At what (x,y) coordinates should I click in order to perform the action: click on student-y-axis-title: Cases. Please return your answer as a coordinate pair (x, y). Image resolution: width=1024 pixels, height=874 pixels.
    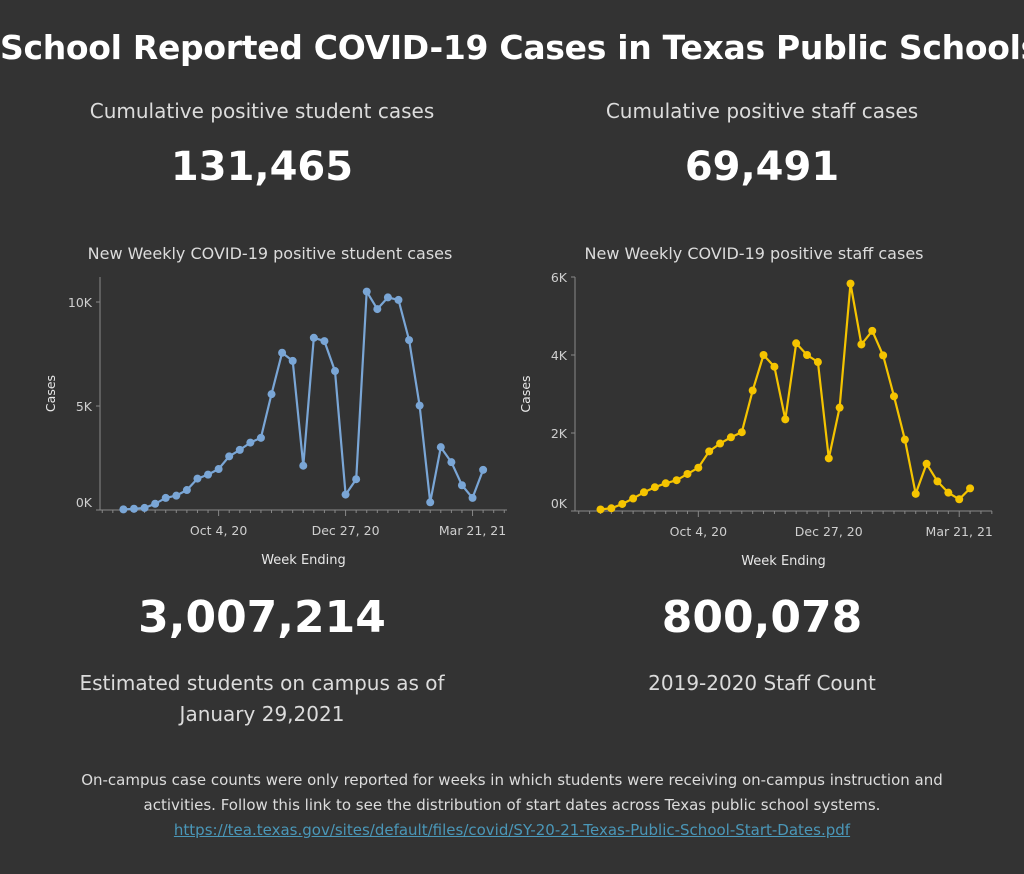
    Looking at the image, I should click on (50, 393).